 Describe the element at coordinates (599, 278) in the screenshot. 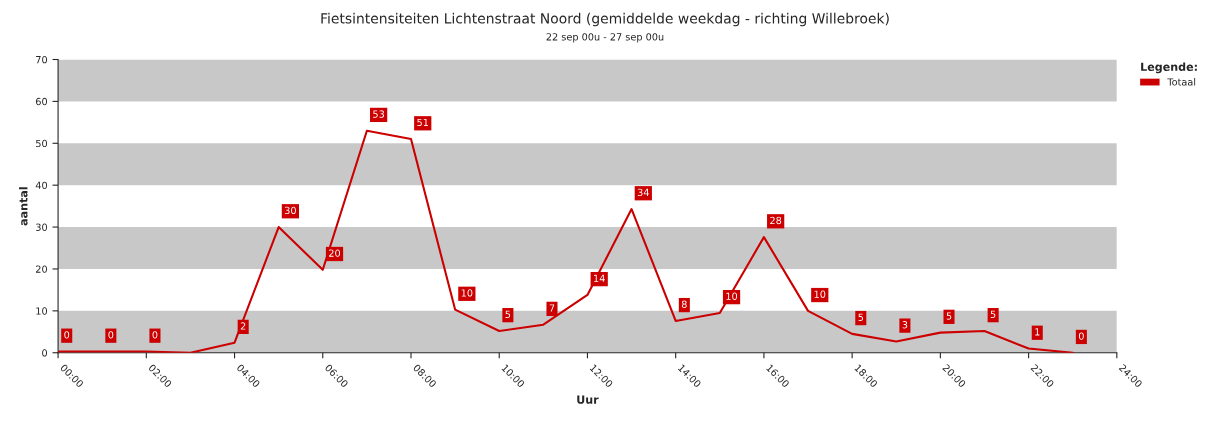

I see `data-label: 14` at that location.